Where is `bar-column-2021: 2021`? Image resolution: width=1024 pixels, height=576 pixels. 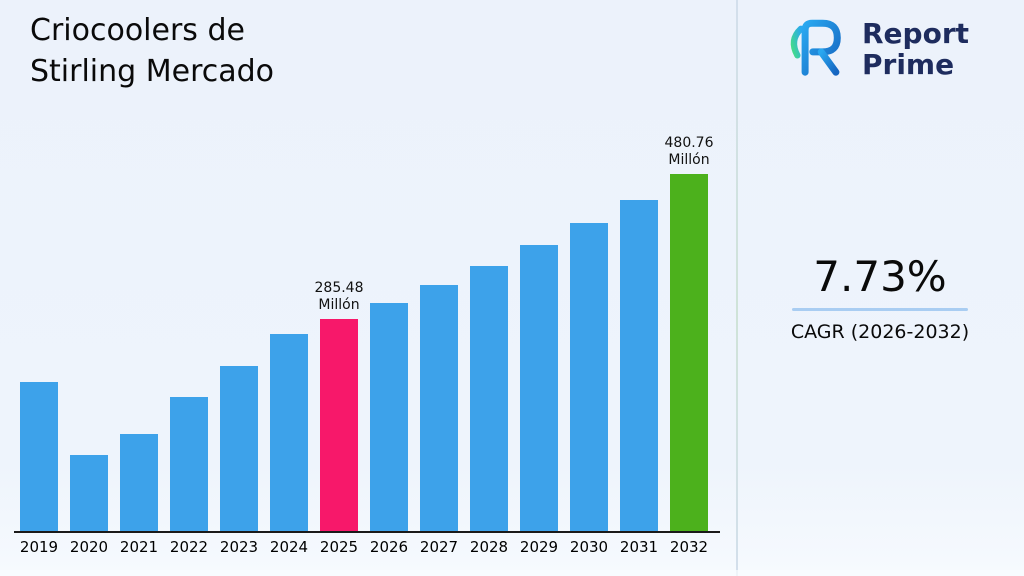 bar-column-2021: 2021 is located at coordinates (139, 495).